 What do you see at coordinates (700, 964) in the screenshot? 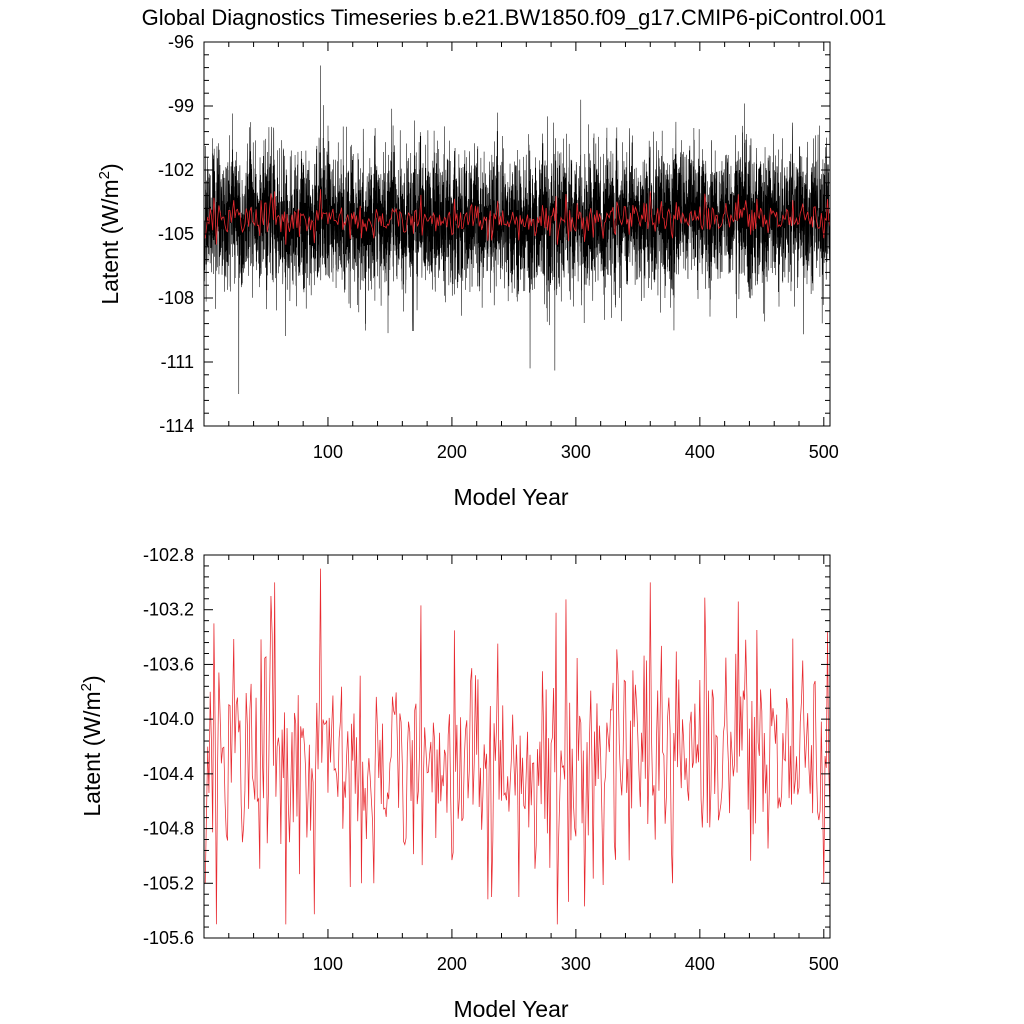
I see `bottom-x-tick-label: 400` at bounding box center [700, 964].